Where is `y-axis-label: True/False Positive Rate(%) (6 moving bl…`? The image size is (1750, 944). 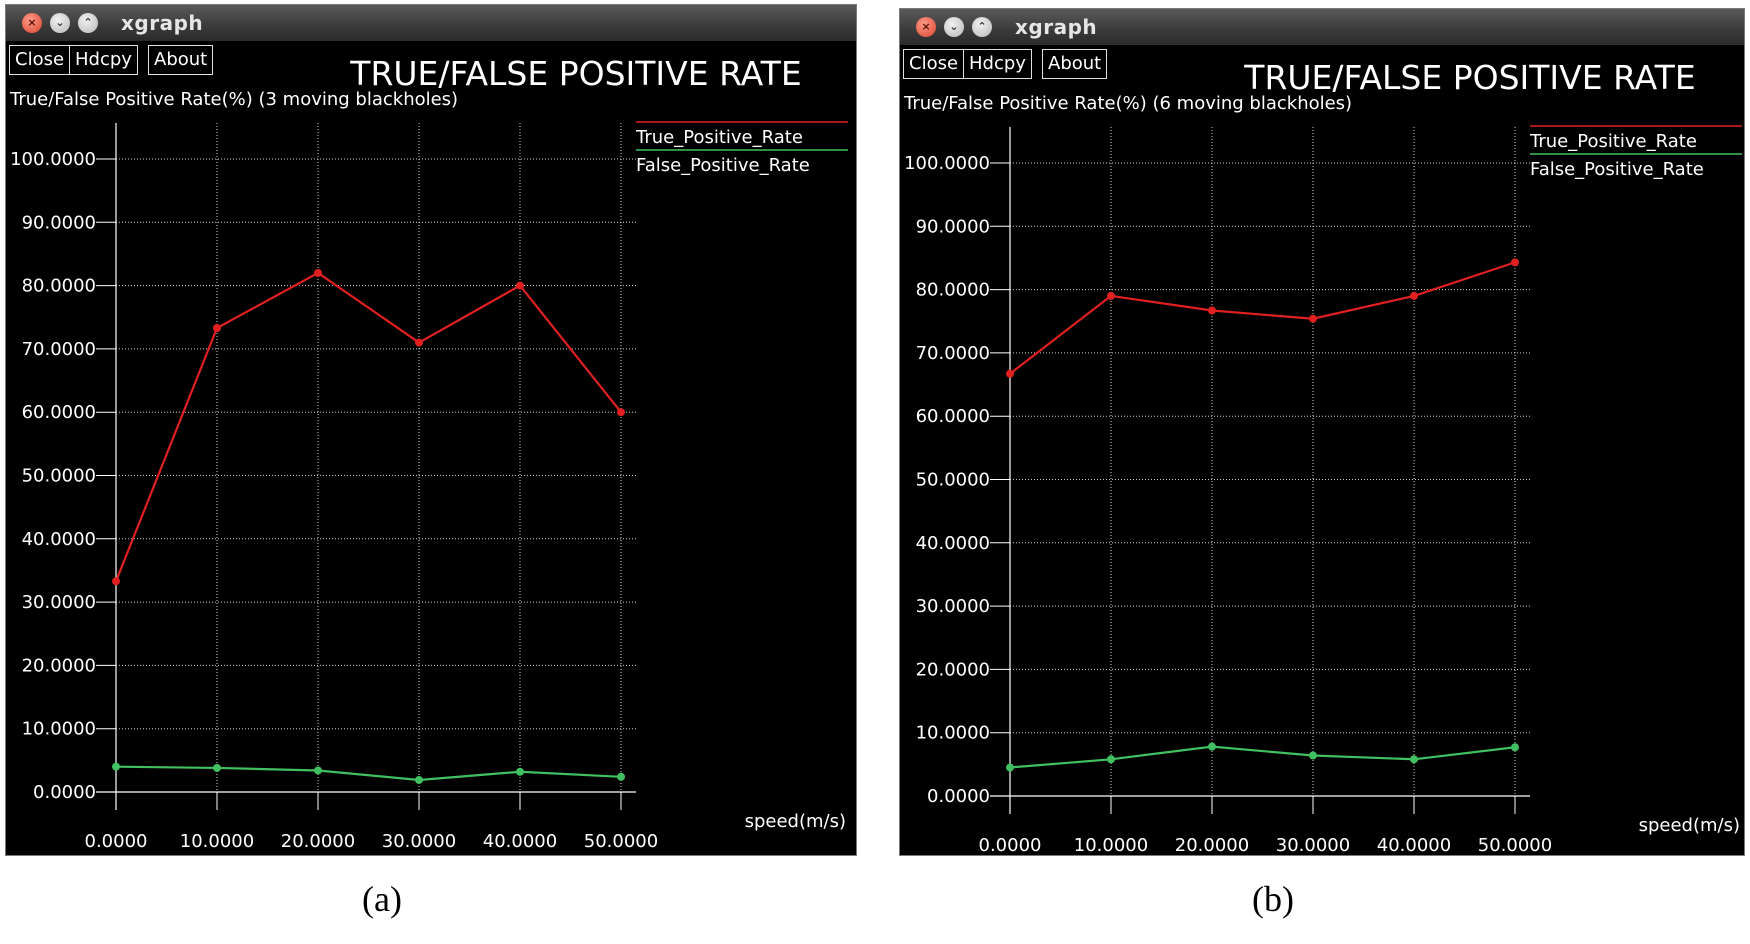 y-axis-label: True/False Positive Rate(%) (6 moving bl… is located at coordinates (1127, 103).